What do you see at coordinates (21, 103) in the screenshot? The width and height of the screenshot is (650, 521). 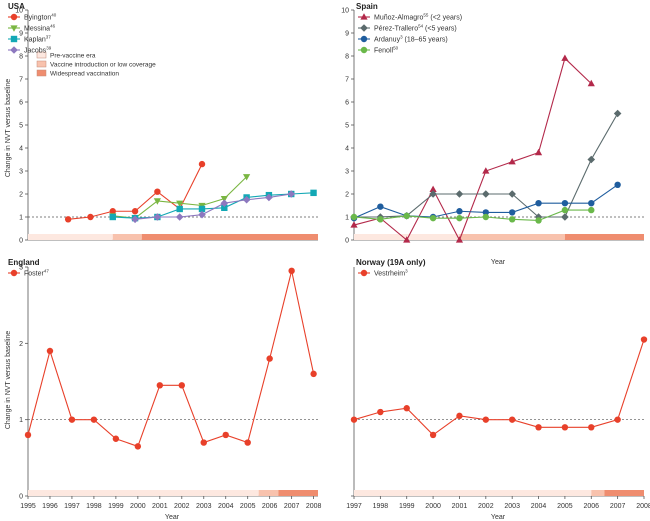 I see `y-tick-label: 6` at bounding box center [21, 103].